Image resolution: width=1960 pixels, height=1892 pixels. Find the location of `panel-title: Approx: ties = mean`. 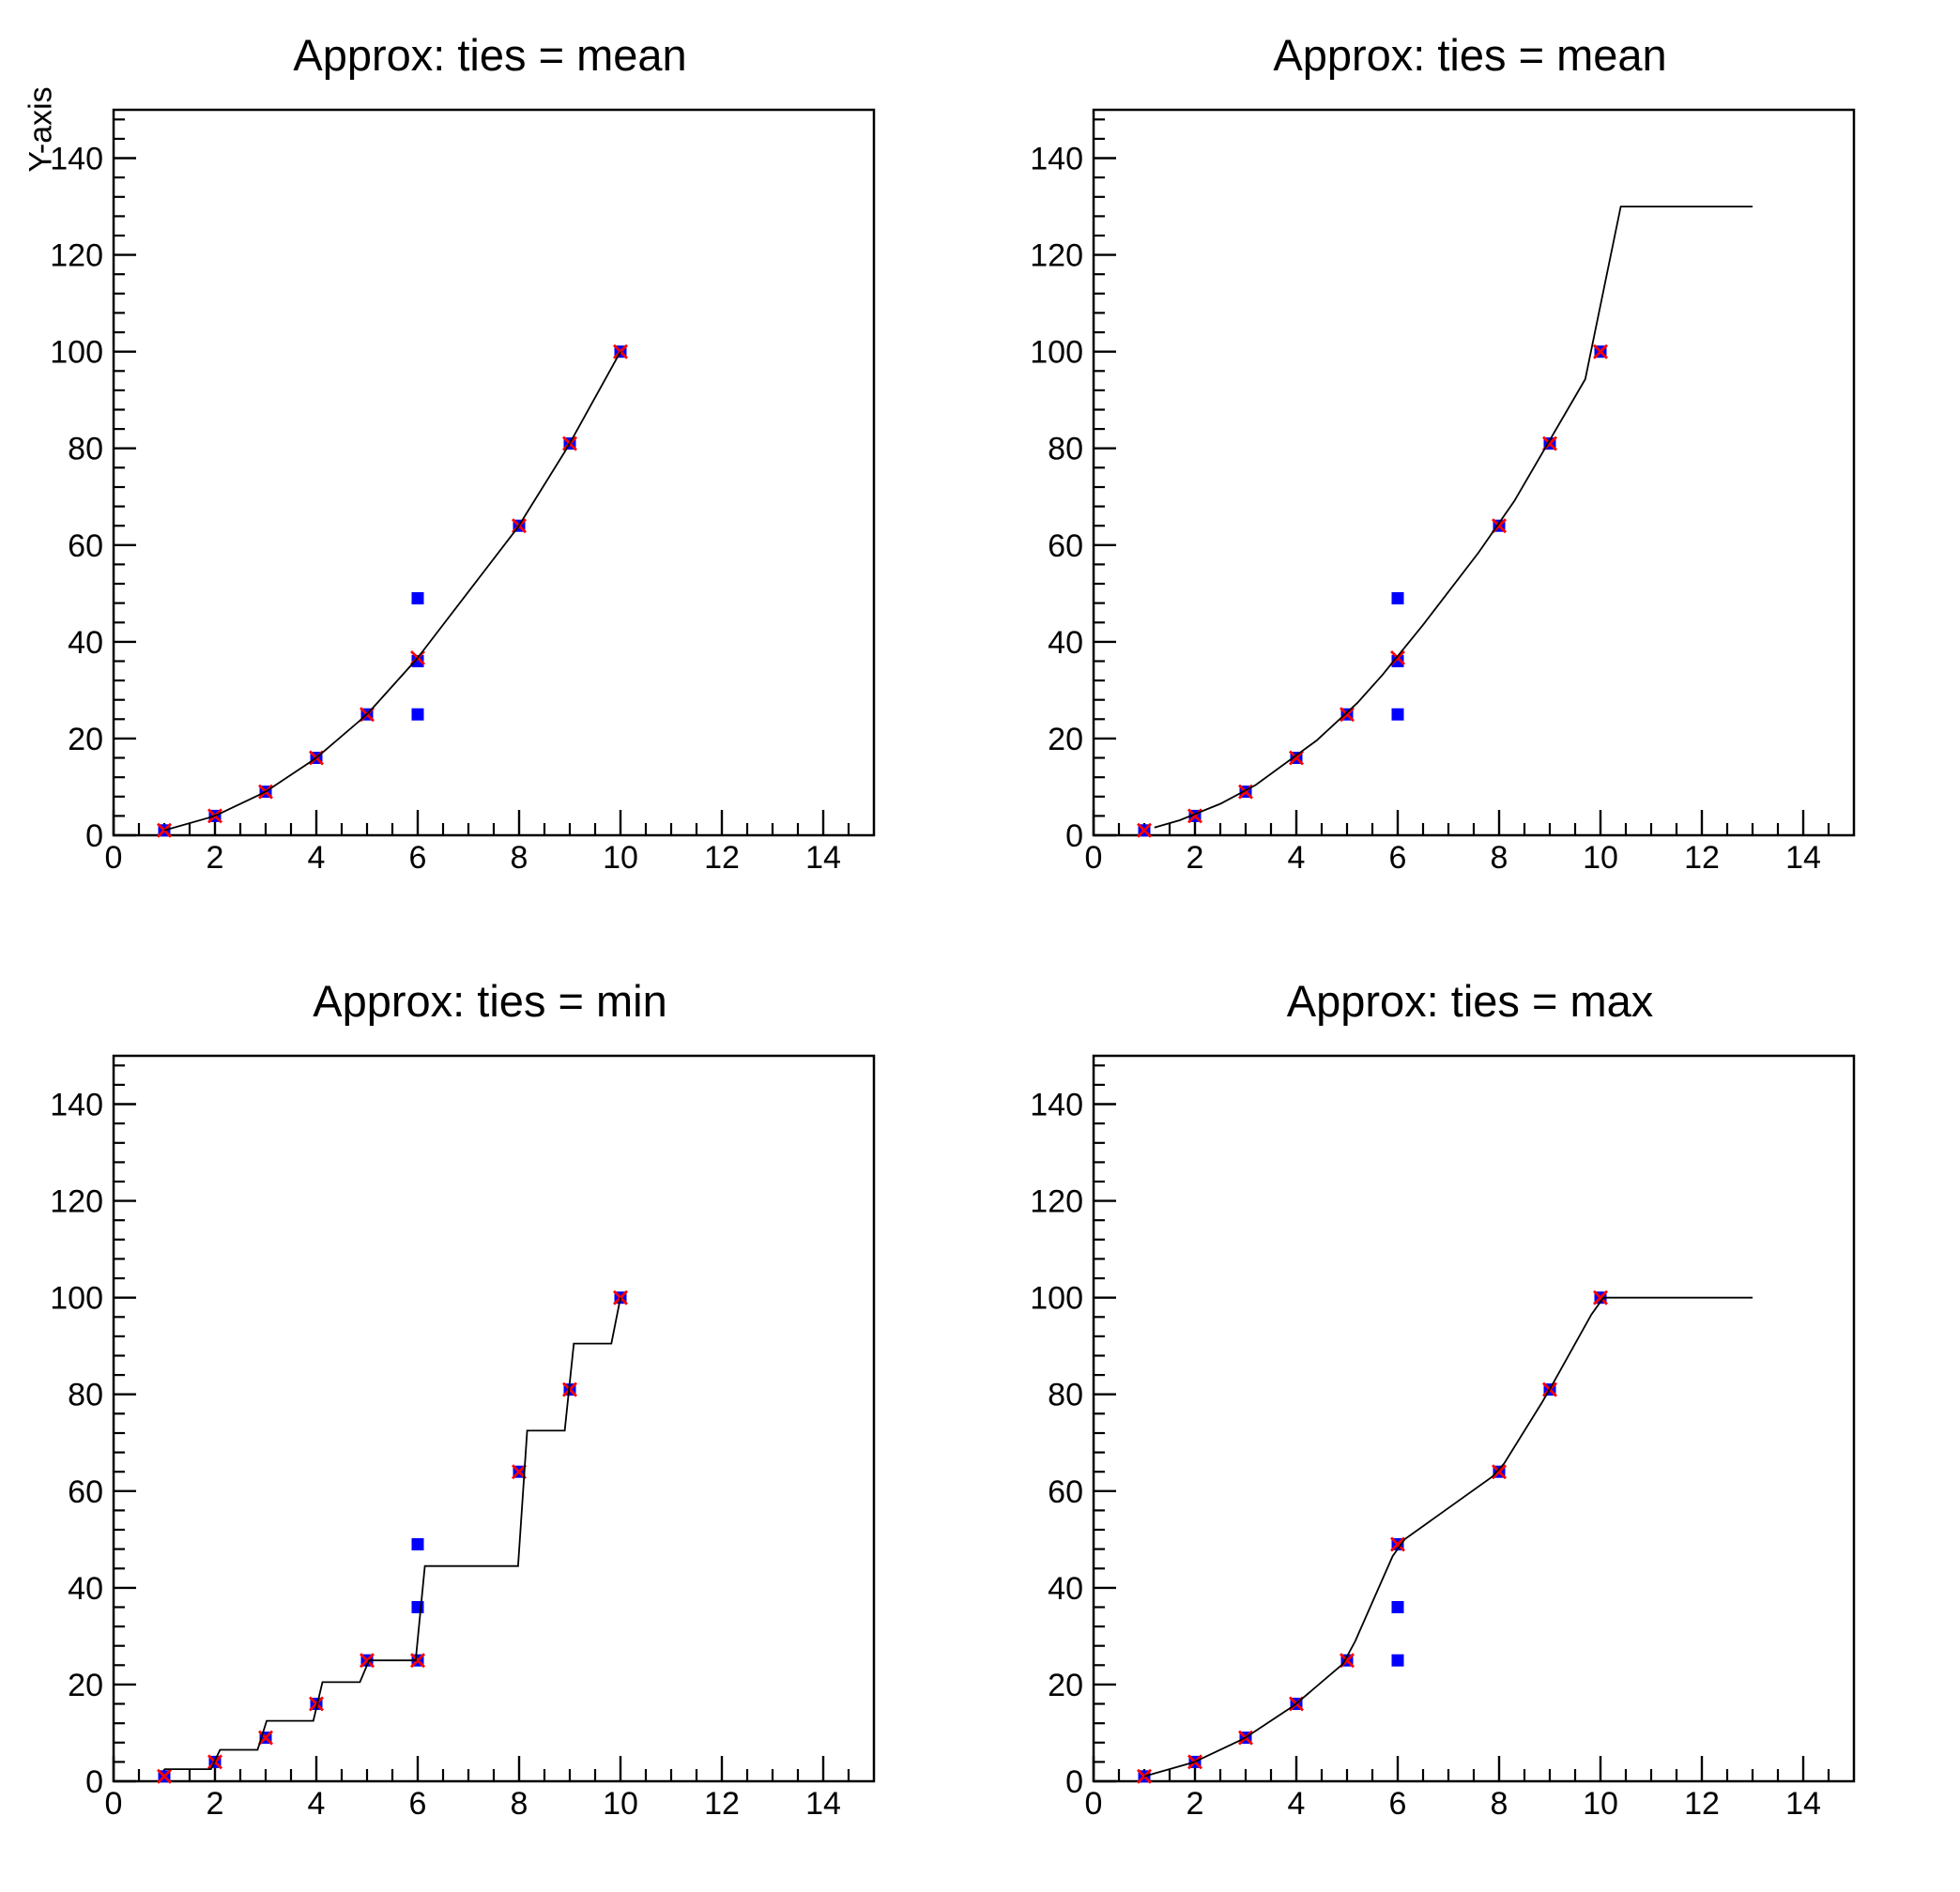

panel-title: Approx: ties = mean is located at coordinates (1470, 55).